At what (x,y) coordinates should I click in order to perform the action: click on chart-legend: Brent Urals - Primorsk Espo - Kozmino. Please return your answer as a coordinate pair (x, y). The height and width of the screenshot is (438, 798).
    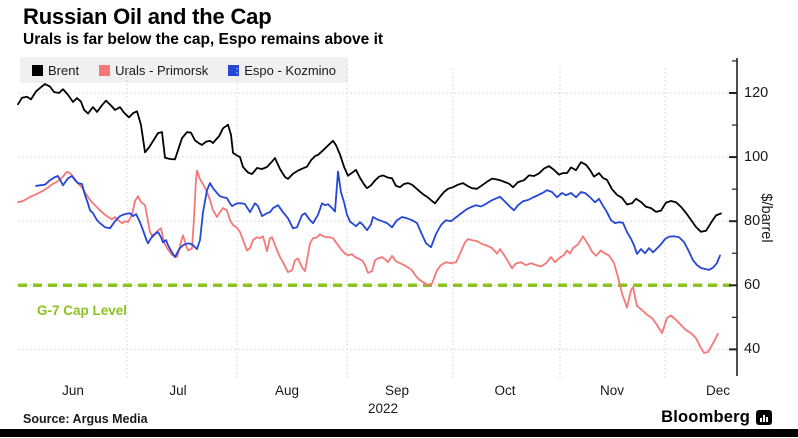
    Looking at the image, I should click on (184, 70).